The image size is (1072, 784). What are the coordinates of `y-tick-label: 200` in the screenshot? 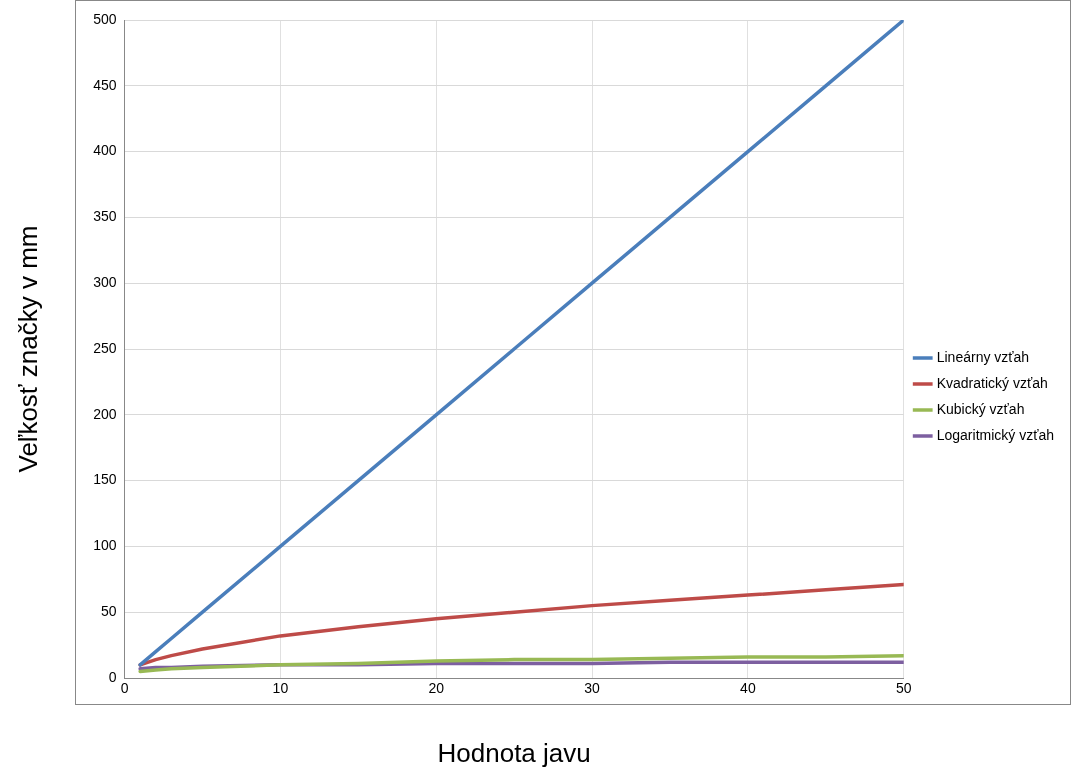 It's located at (105, 413).